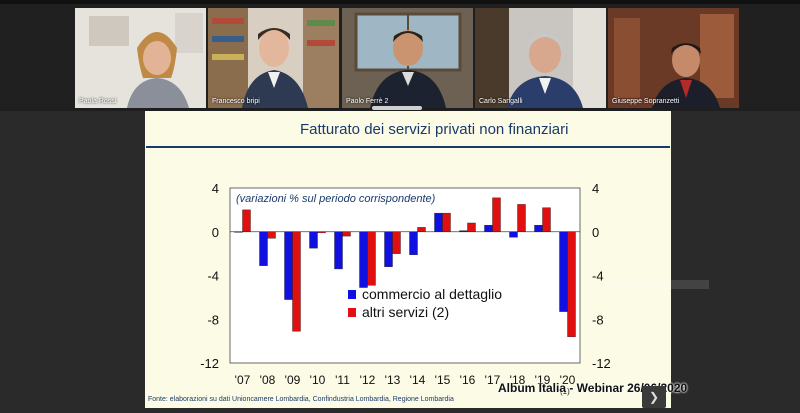 This screenshot has width=800, height=413. I want to click on x-tick-label: '07, so click(243, 380).